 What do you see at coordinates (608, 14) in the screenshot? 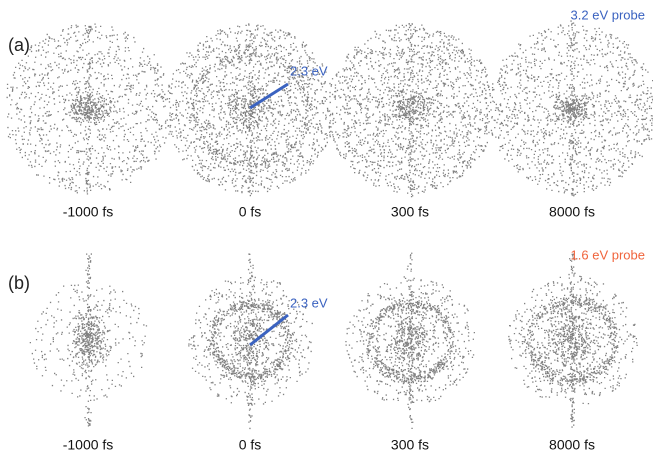
I see `probe-label: 3.2 eV probe` at bounding box center [608, 14].